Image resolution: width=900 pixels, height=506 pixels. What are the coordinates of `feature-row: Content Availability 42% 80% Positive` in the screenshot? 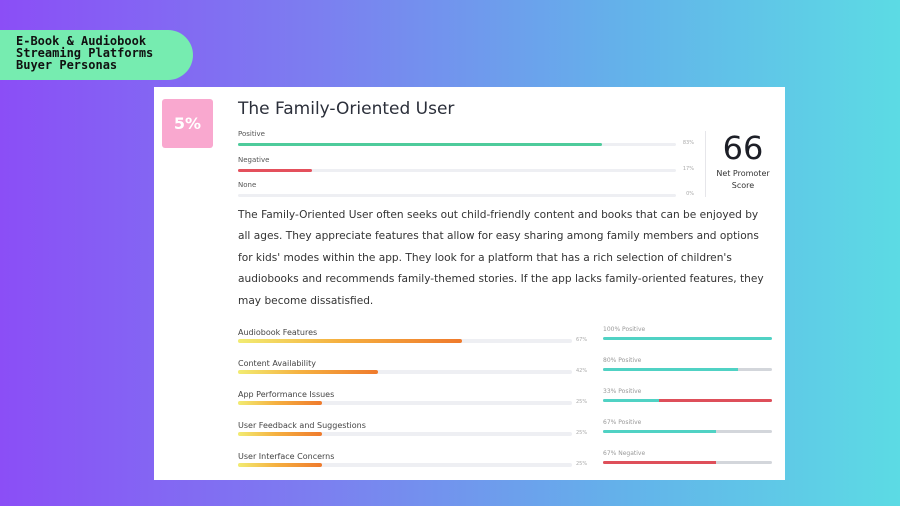 It's located at (506, 371).